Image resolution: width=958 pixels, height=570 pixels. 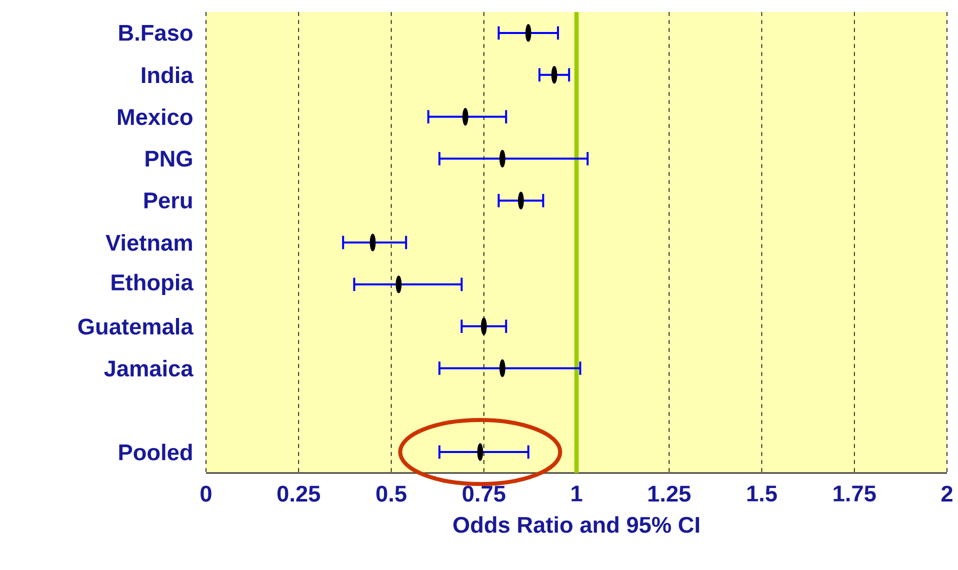 I want to click on x-tick-label: 1.25, so click(x=669, y=494).